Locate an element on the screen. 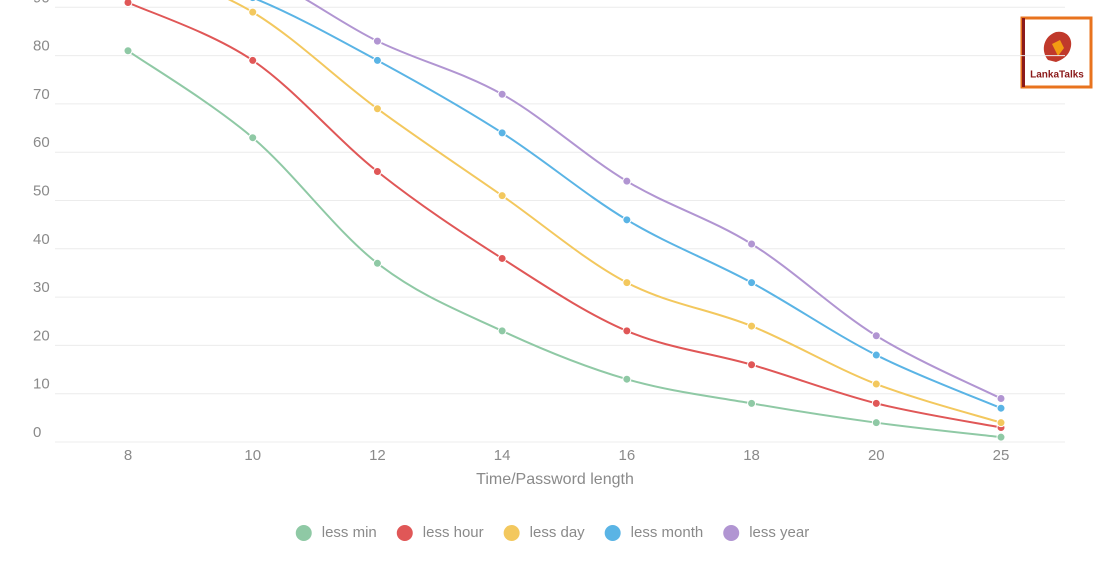 The image size is (1110, 578). legend-label: less hour is located at coordinates (453, 532).